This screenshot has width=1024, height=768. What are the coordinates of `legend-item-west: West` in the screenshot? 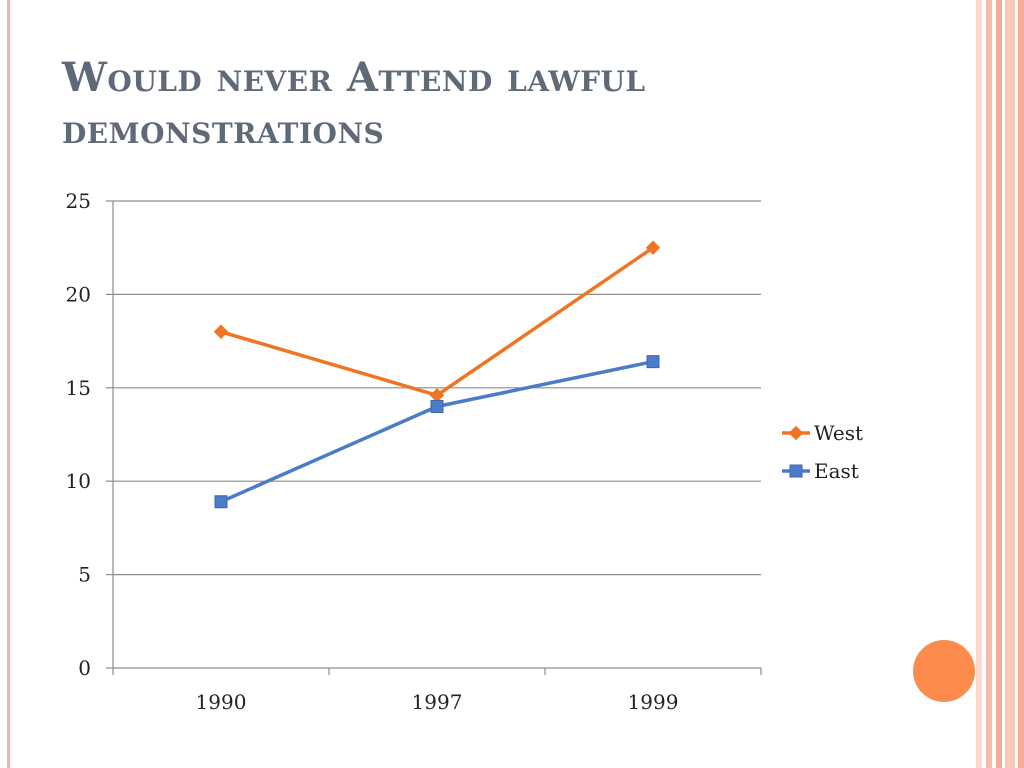 It's located at (822, 433).